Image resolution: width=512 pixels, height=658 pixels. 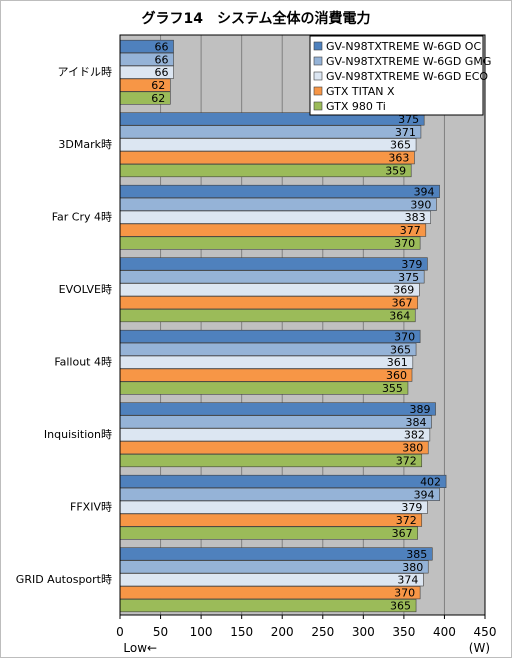 What do you see at coordinates (397, 362) in the screenshot?
I see `bar-value-label: 361` at bounding box center [397, 362].